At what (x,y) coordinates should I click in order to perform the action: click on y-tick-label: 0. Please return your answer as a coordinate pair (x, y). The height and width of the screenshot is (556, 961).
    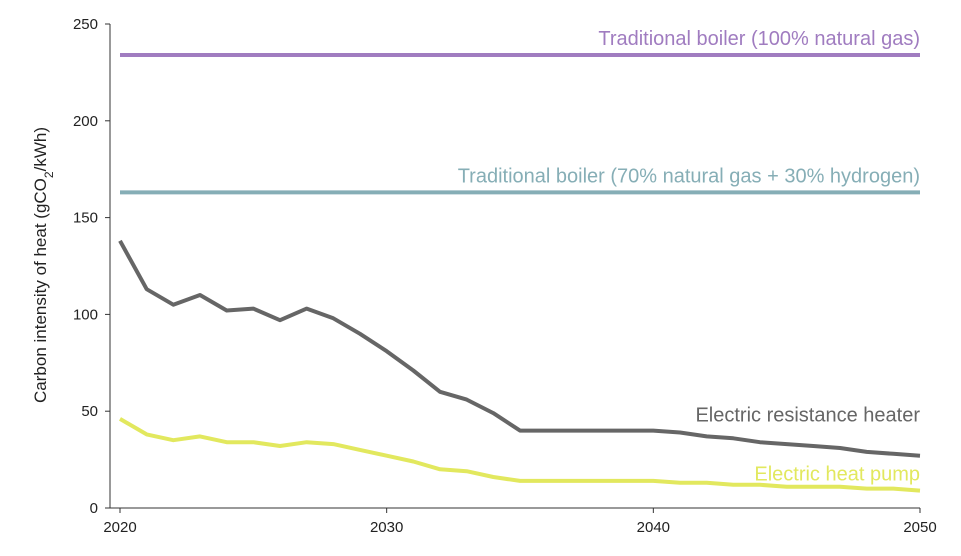
    Looking at the image, I should click on (94, 508).